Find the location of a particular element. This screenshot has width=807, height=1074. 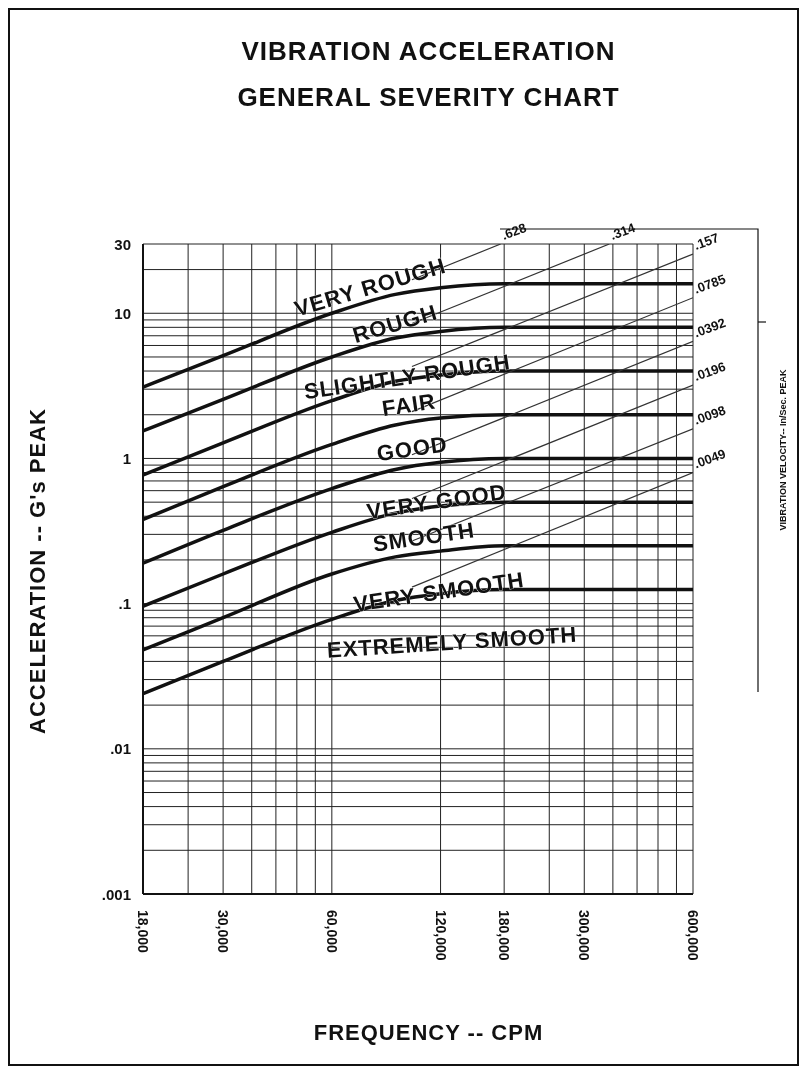

y-tick-label: .001 is located at coordinates (116, 894).